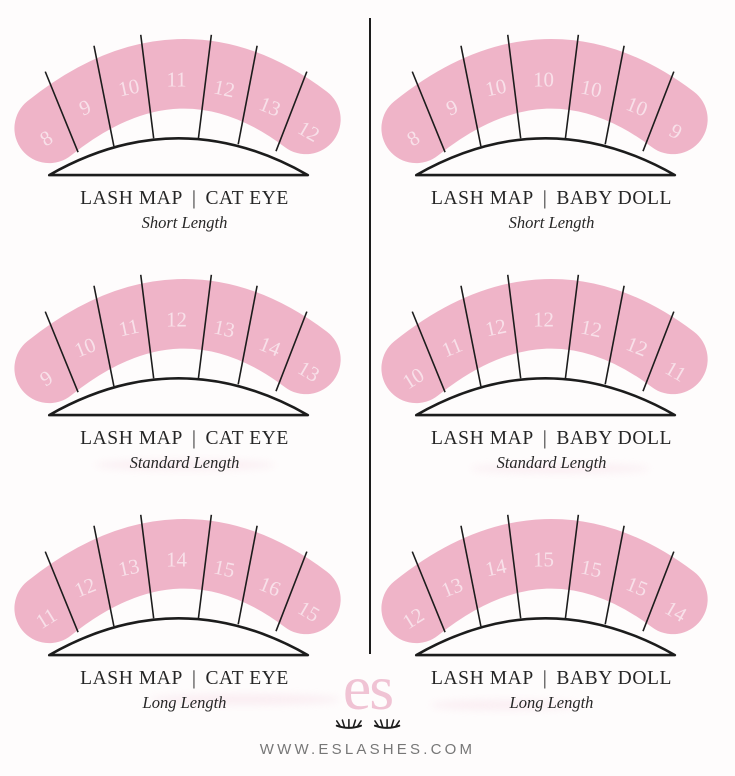 This screenshot has width=735, height=776. Describe the element at coordinates (348, 723) in the screenshot. I see `closed-eye-left-icon` at that location.